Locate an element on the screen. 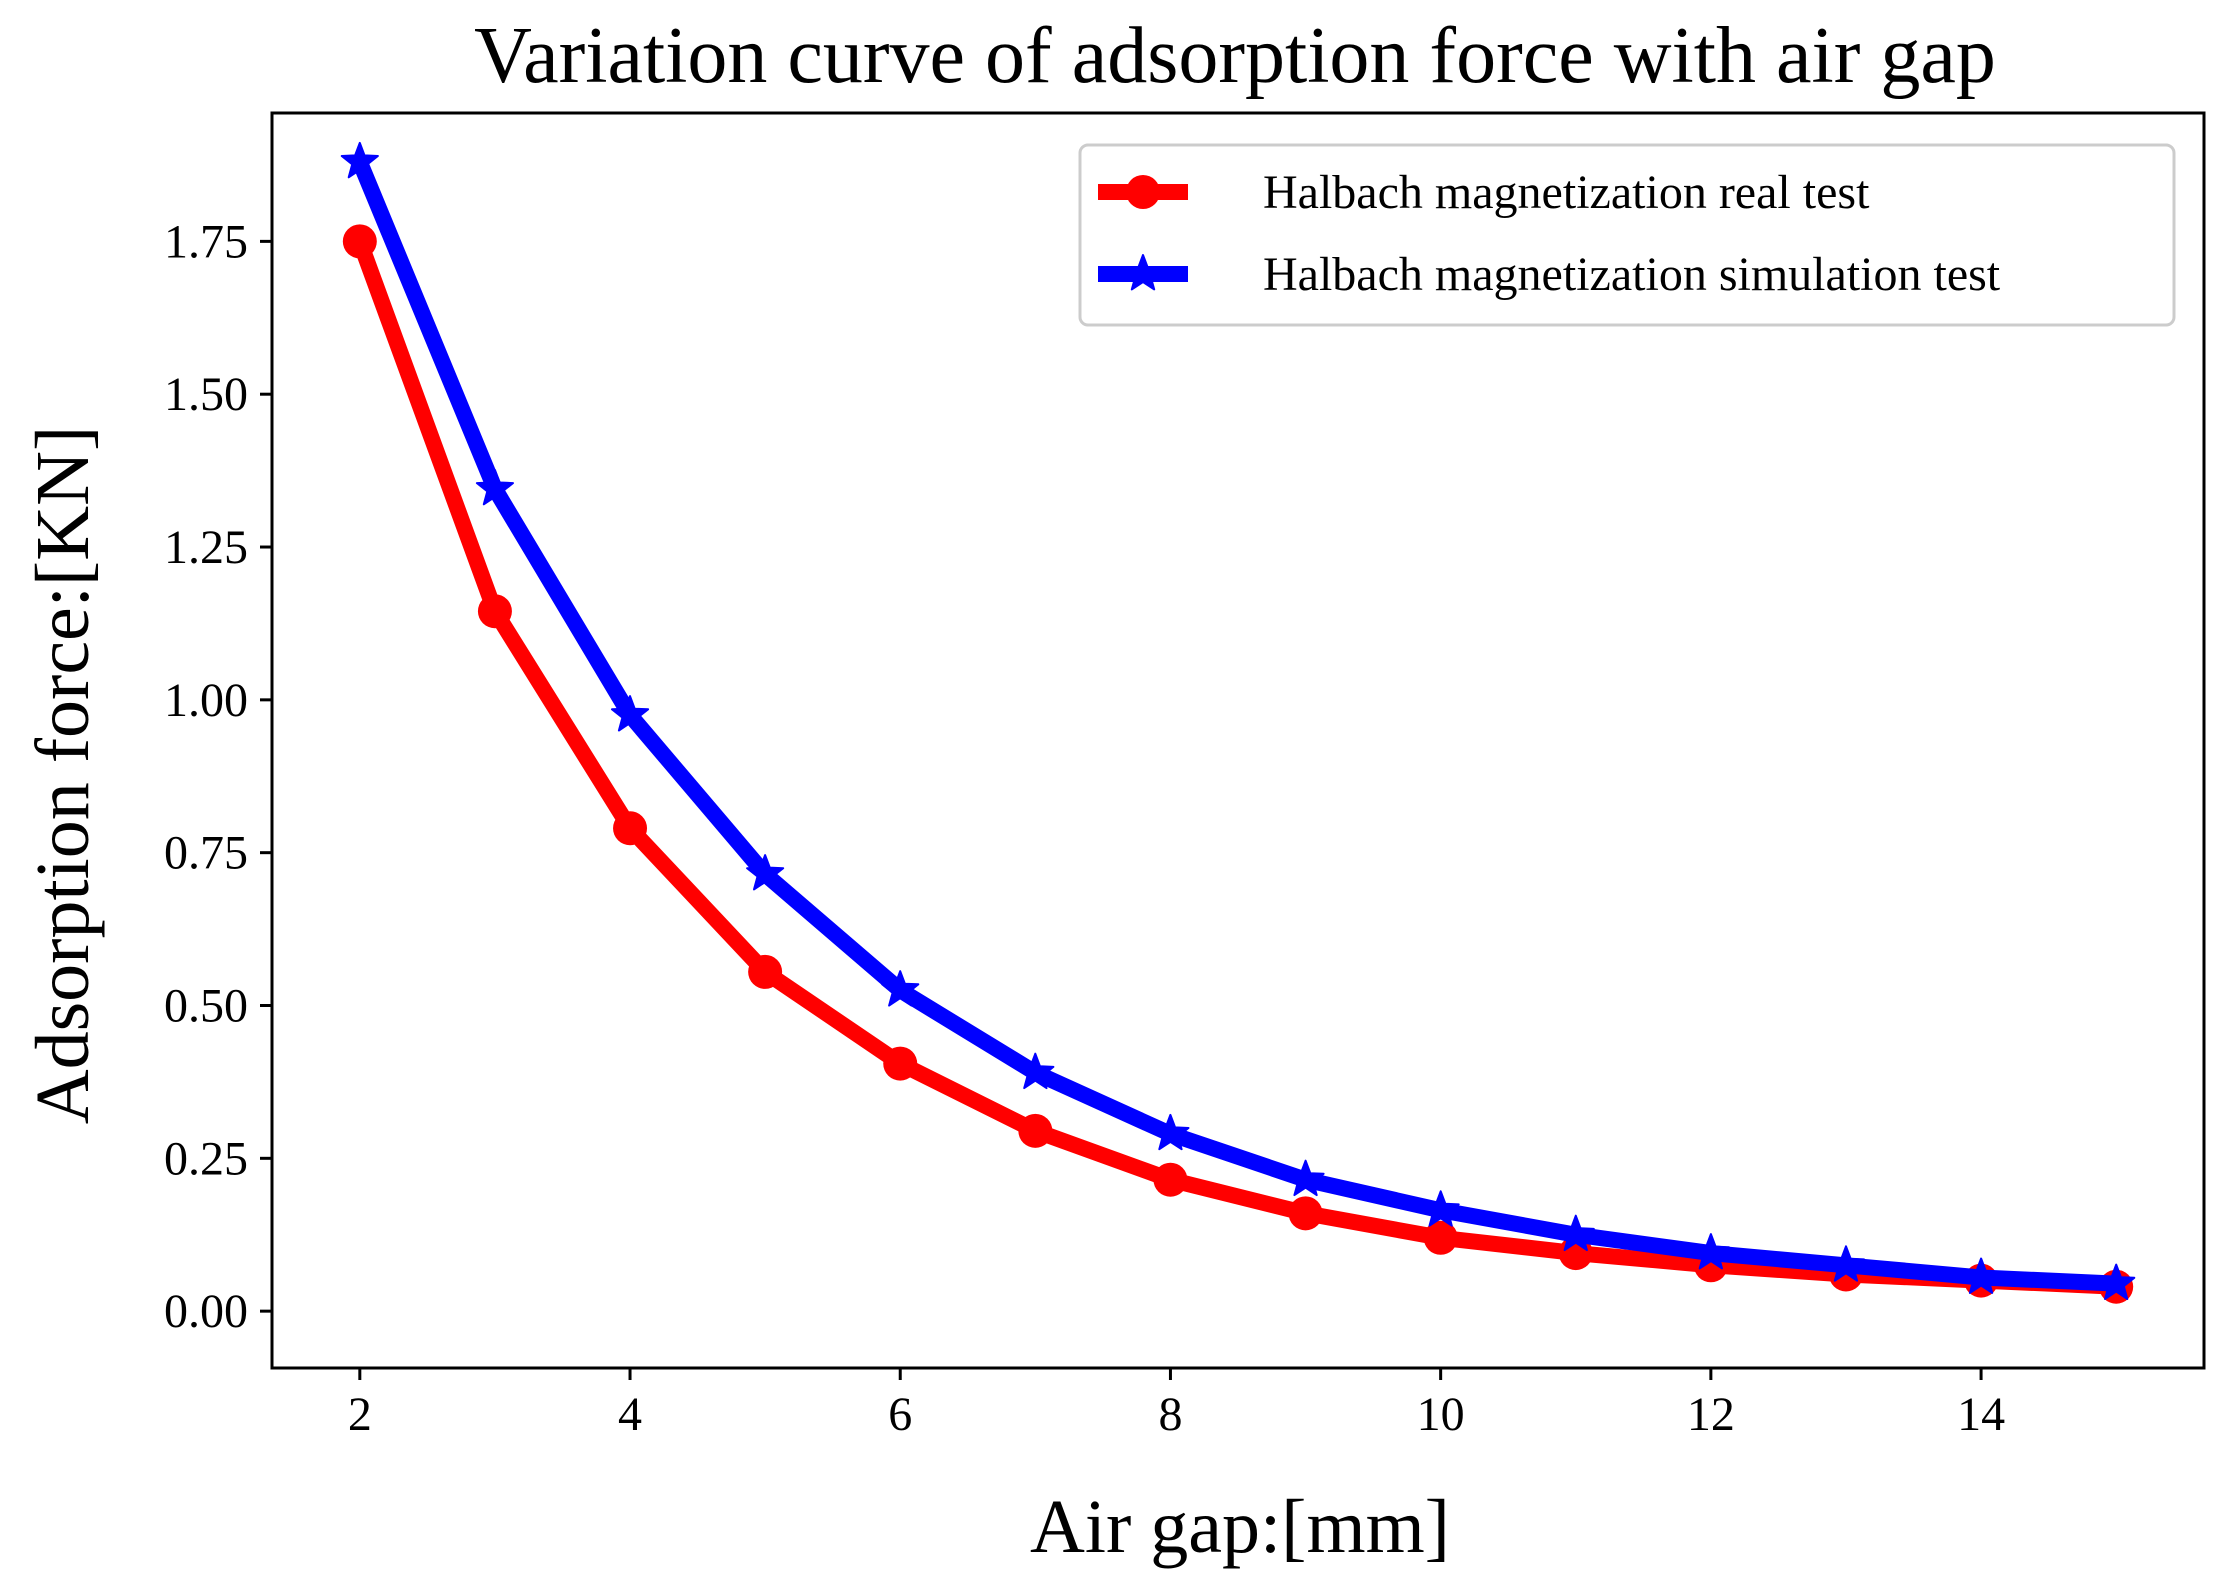 The width and height of the screenshot is (2222, 1582). y-axis-label: Adsorption force:[KN] is located at coordinates (63, 775).